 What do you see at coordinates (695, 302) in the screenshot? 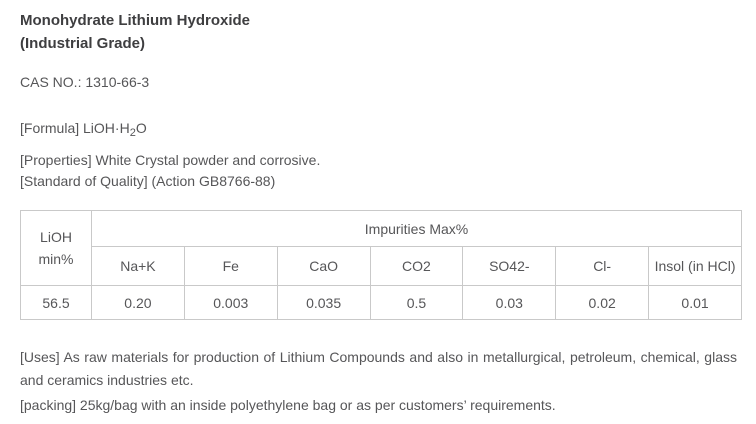
I see `value-cell-insol: 0.01` at bounding box center [695, 302].